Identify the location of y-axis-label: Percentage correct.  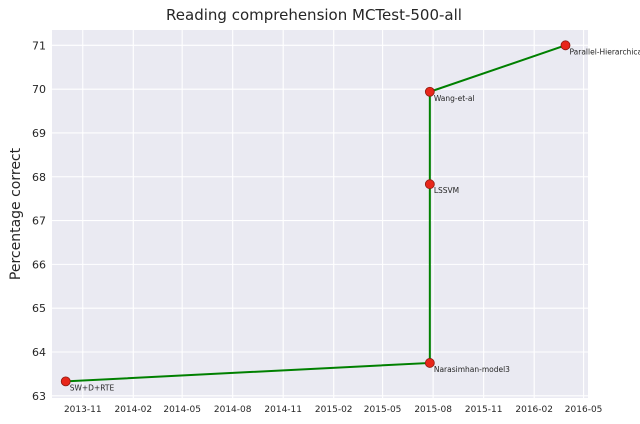
(16, 213).